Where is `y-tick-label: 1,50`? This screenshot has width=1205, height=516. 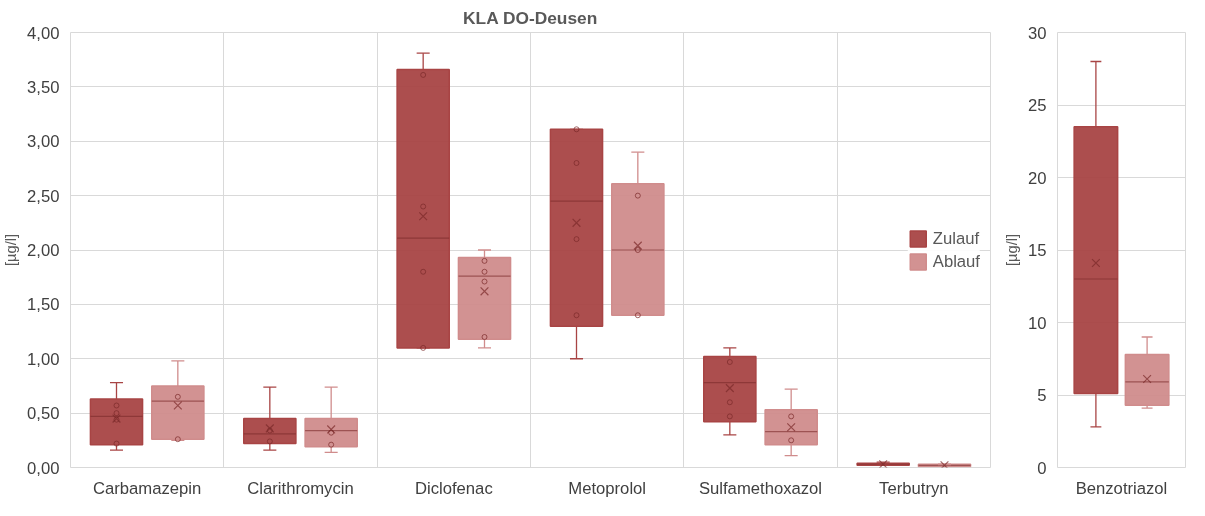
y-tick-label: 1,50 is located at coordinates (43, 305).